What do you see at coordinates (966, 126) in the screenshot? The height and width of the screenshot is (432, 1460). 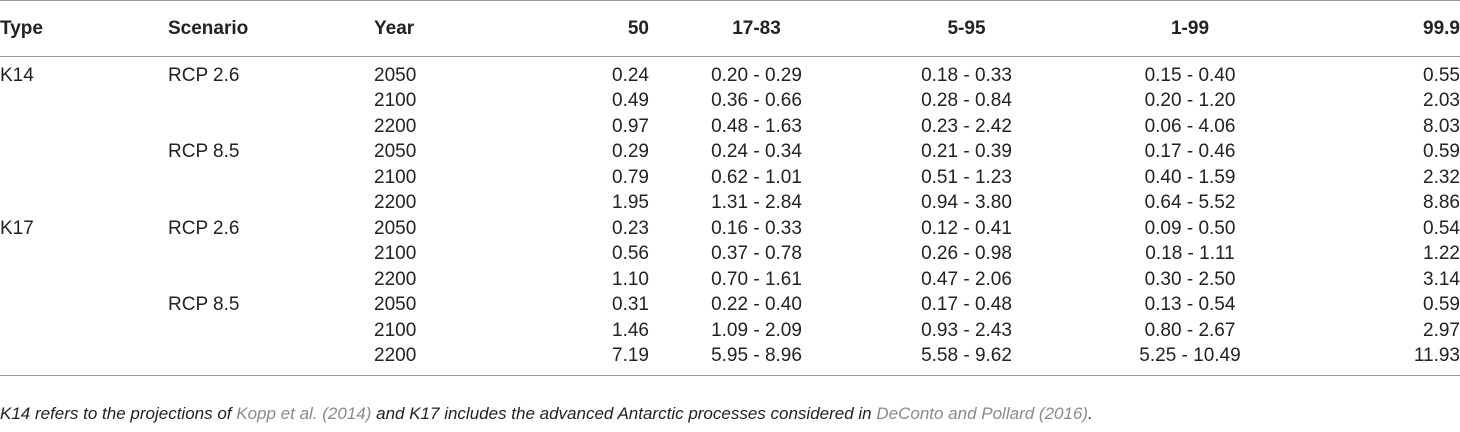 I see `cell-p5-95: 0.23 - 2.42` at bounding box center [966, 126].